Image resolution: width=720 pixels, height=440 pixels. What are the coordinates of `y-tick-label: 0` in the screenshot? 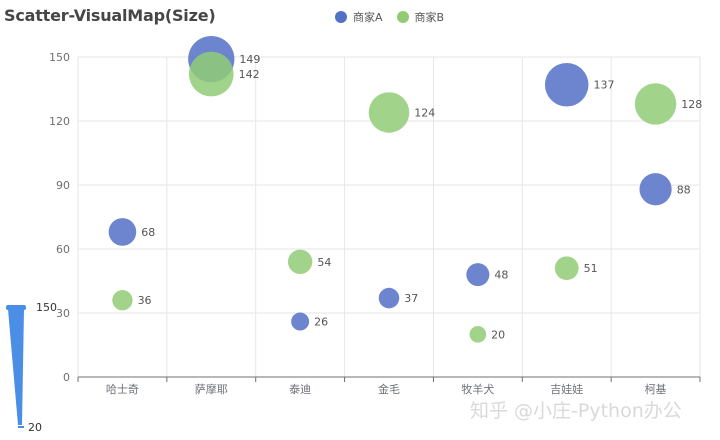 It's located at (66, 377).